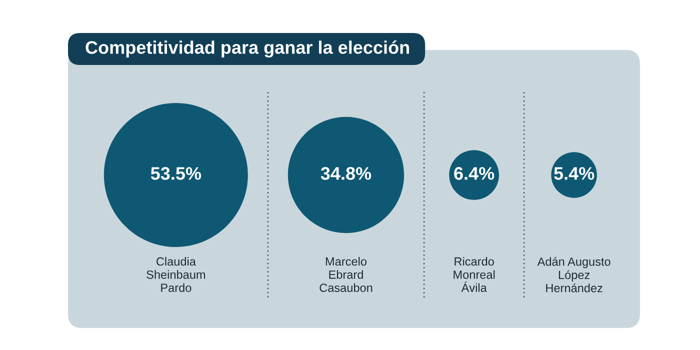  What do you see at coordinates (574, 173) in the screenshot?
I see `data-label: 5.4%` at bounding box center [574, 173].